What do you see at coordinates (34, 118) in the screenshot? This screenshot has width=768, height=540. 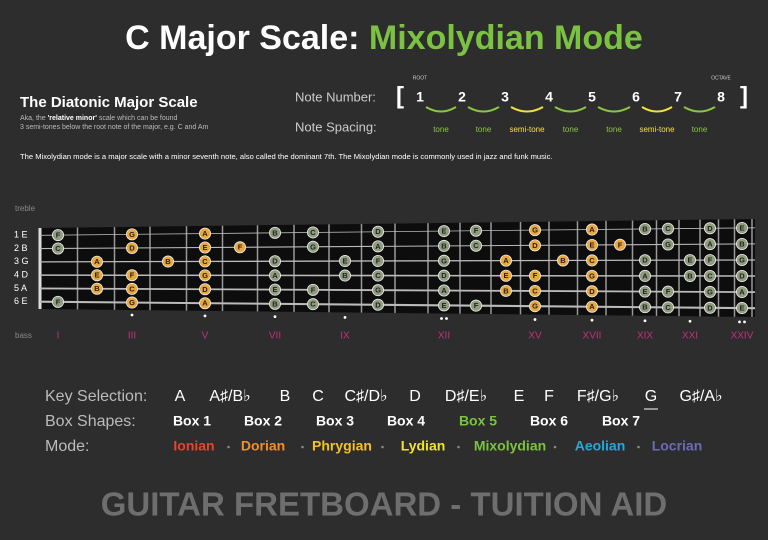 I see `diatonic-note-part: Aka, the` at bounding box center [34, 118].